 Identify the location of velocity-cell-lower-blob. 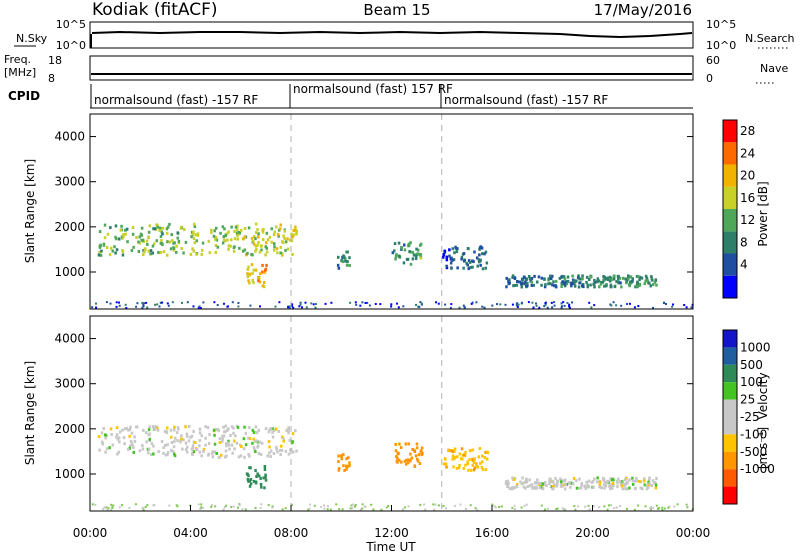
(265, 477).